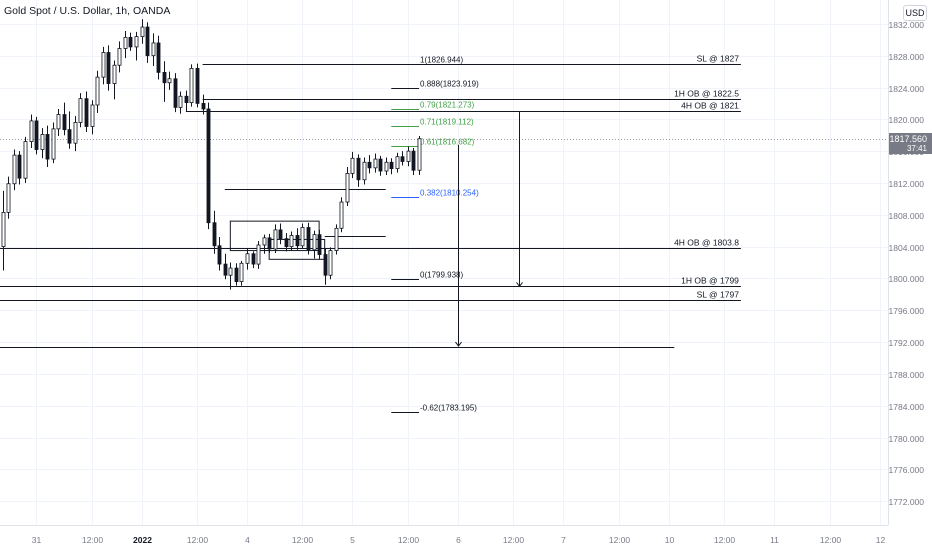 The height and width of the screenshot is (555, 932). What do you see at coordinates (907, 25) in the screenshot?
I see `price-tick-label: 1832.000` at bounding box center [907, 25].